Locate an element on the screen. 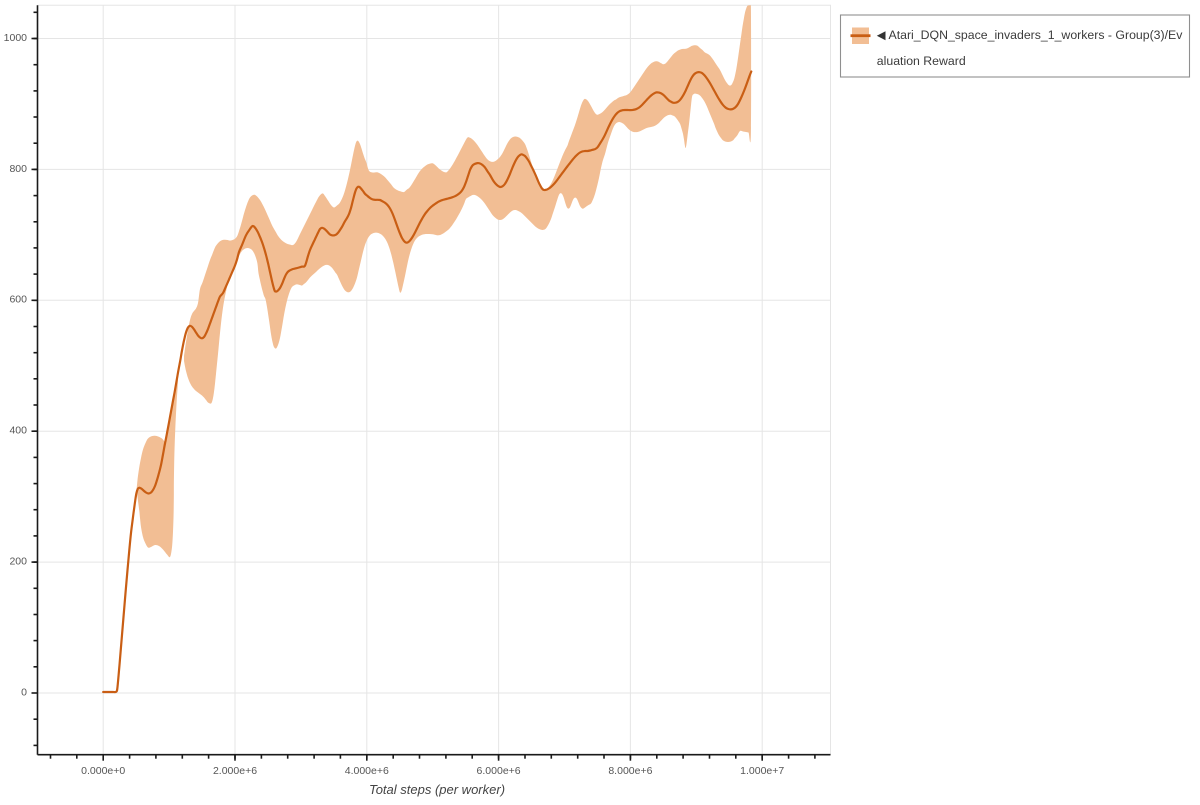  svg-text: 1.000e+7 is located at coordinates (762, 771).